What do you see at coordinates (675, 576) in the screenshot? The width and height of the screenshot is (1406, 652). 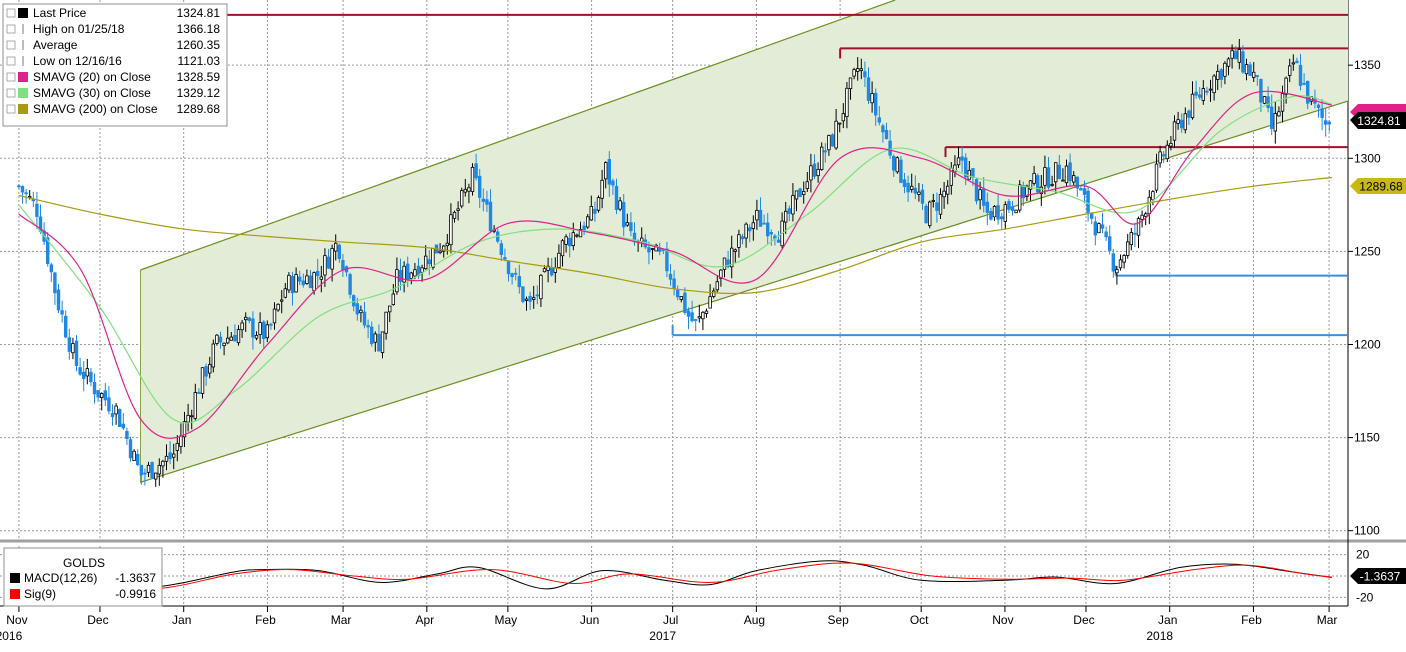 I see `macd-line` at bounding box center [675, 576].